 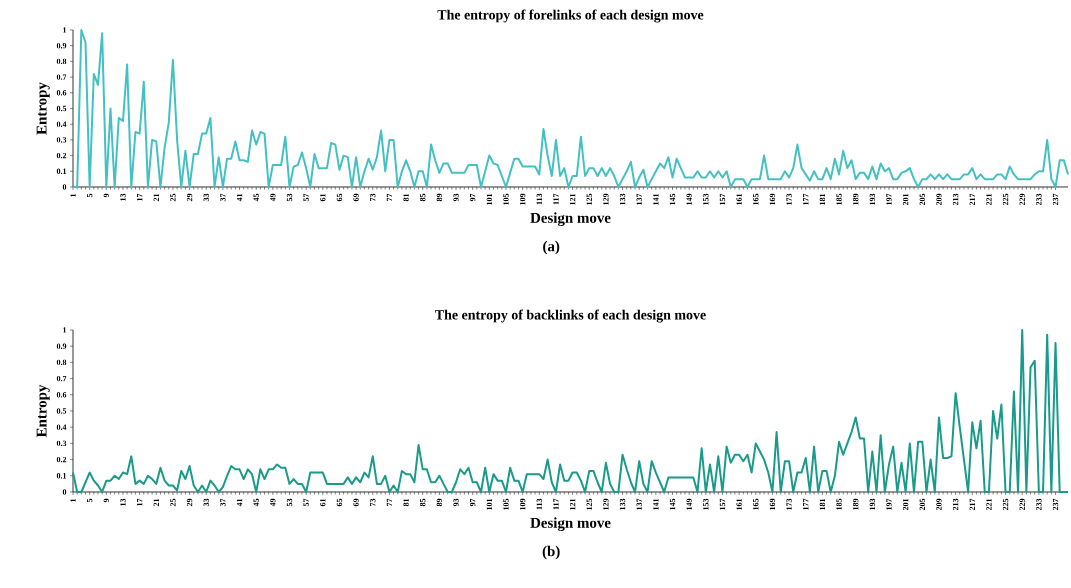 I want to click on chart-title: The entropy of backlinks of each design move, so click(x=570, y=316).